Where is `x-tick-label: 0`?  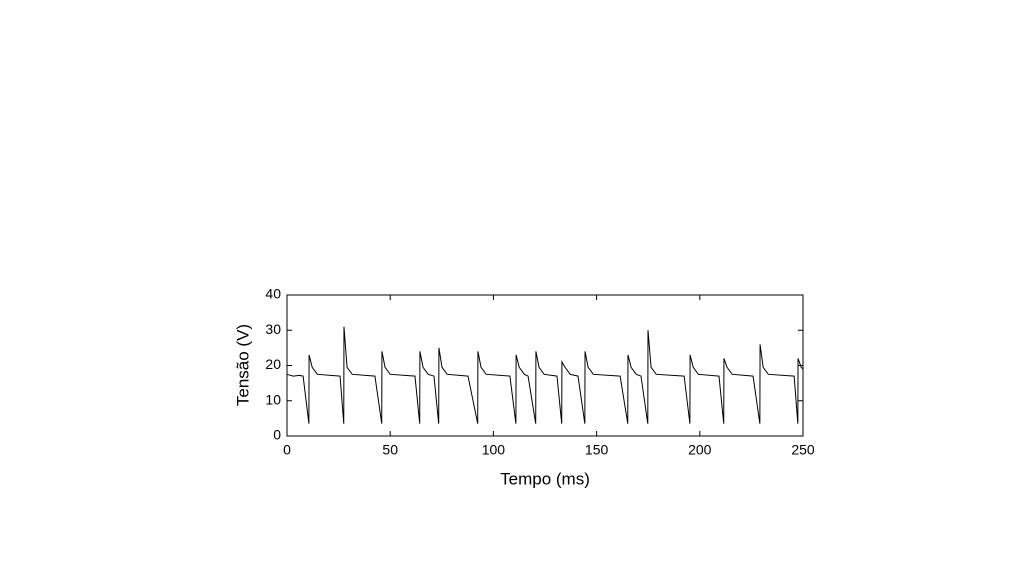
x-tick-label: 0 is located at coordinates (287, 450).